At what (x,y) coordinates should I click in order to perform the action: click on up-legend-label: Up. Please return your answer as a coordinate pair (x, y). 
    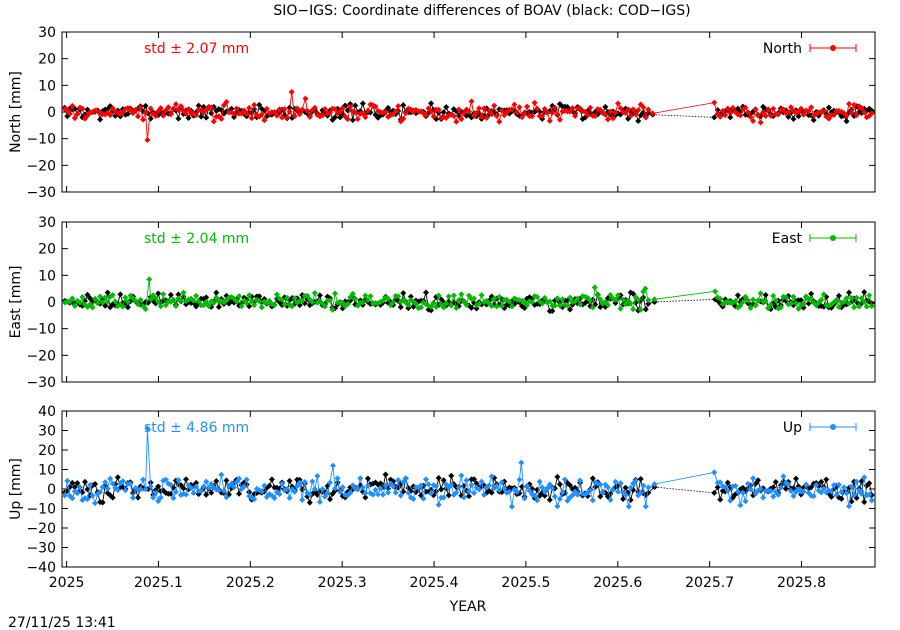
    Looking at the image, I should click on (792, 428).